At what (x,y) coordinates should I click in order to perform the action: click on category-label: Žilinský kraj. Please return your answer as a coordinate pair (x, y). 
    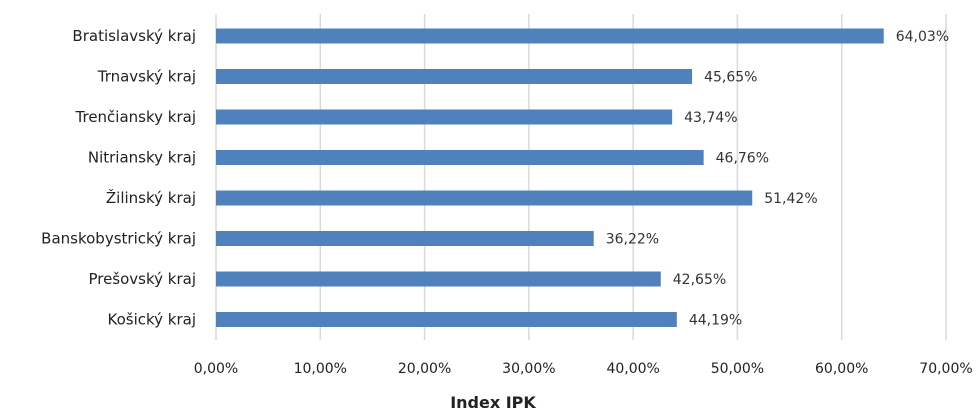
    Looking at the image, I should click on (151, 197).